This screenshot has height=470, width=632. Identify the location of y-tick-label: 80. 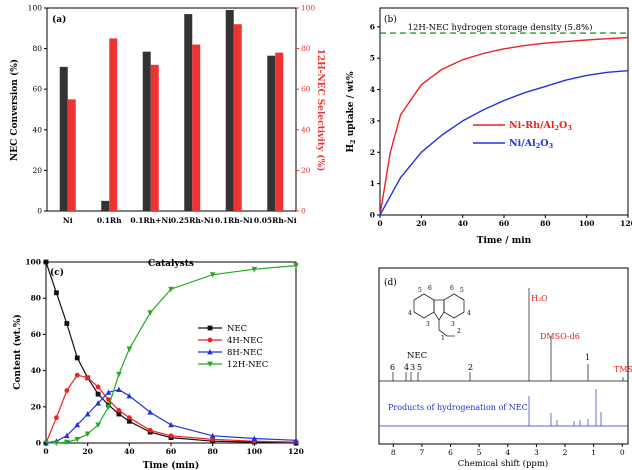
(36, 298).